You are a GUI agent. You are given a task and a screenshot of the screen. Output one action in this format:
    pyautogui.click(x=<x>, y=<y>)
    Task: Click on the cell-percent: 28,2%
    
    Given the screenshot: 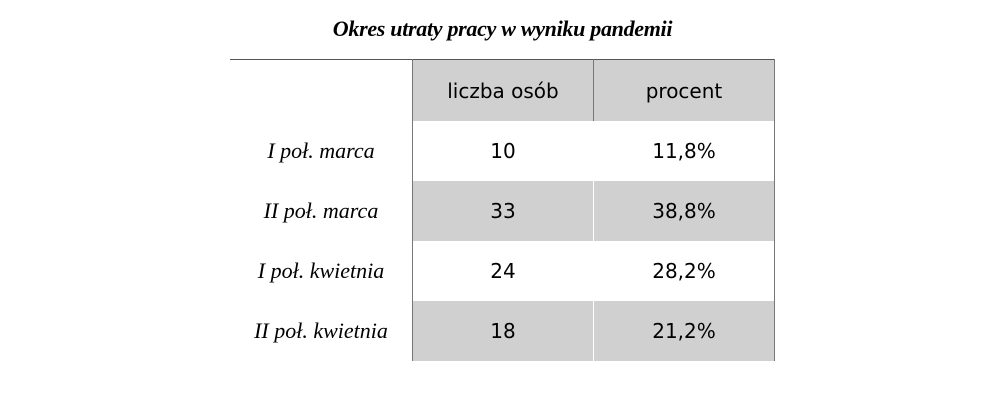 What is the action you would take?
    pyautogui.click(x=684, y=271)
    